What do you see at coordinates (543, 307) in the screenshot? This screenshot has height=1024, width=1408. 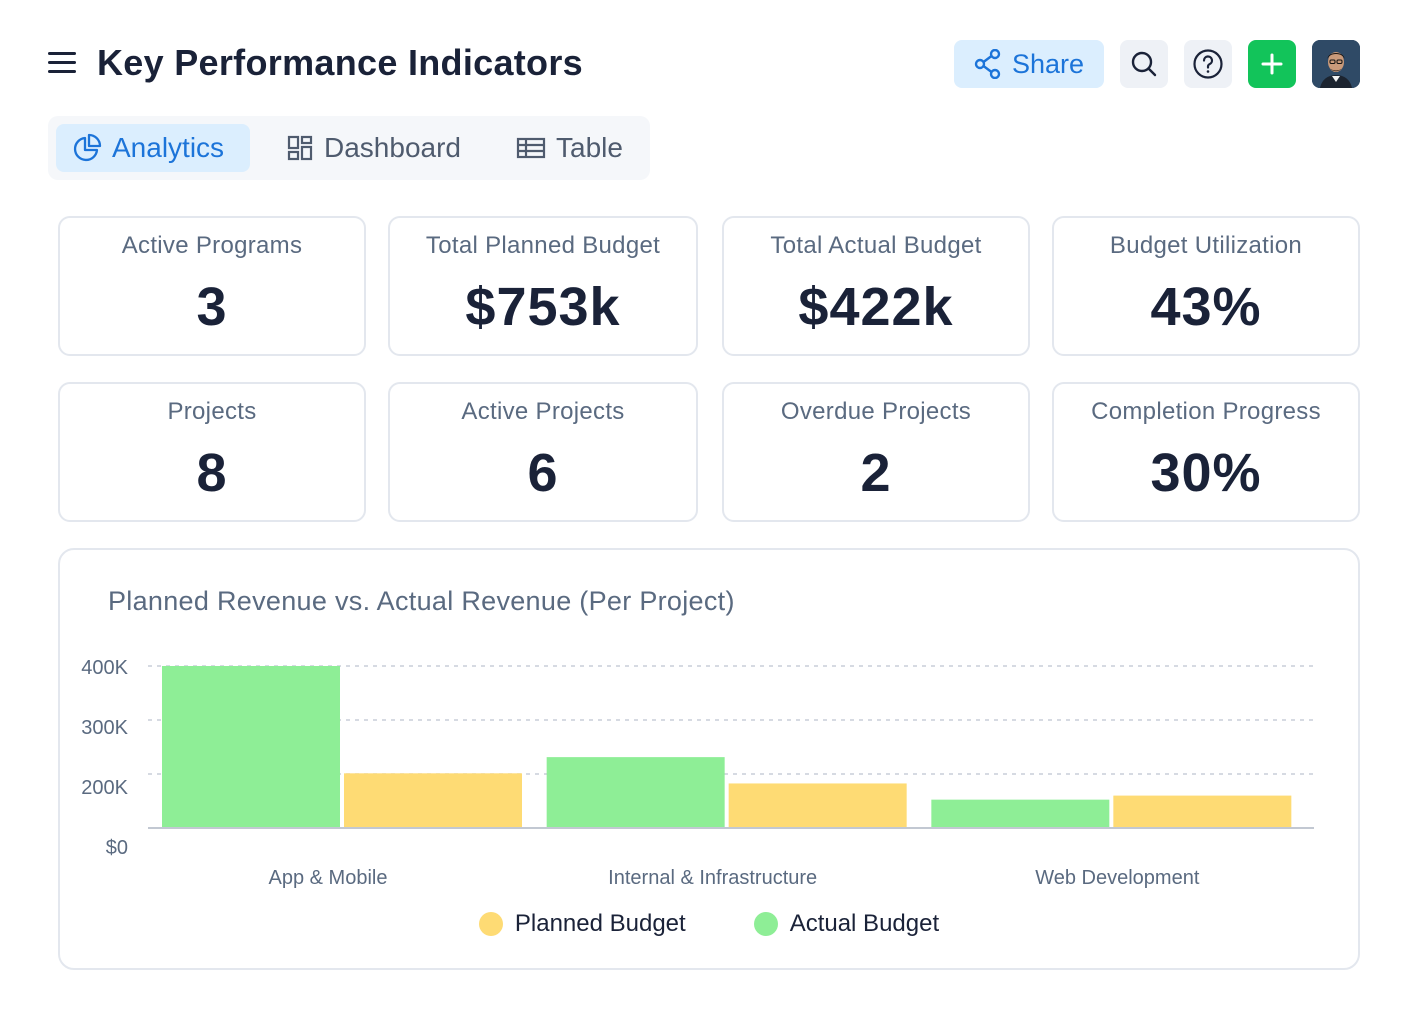 I see `kpi-value: $753k` at bounding box center [543, 307].